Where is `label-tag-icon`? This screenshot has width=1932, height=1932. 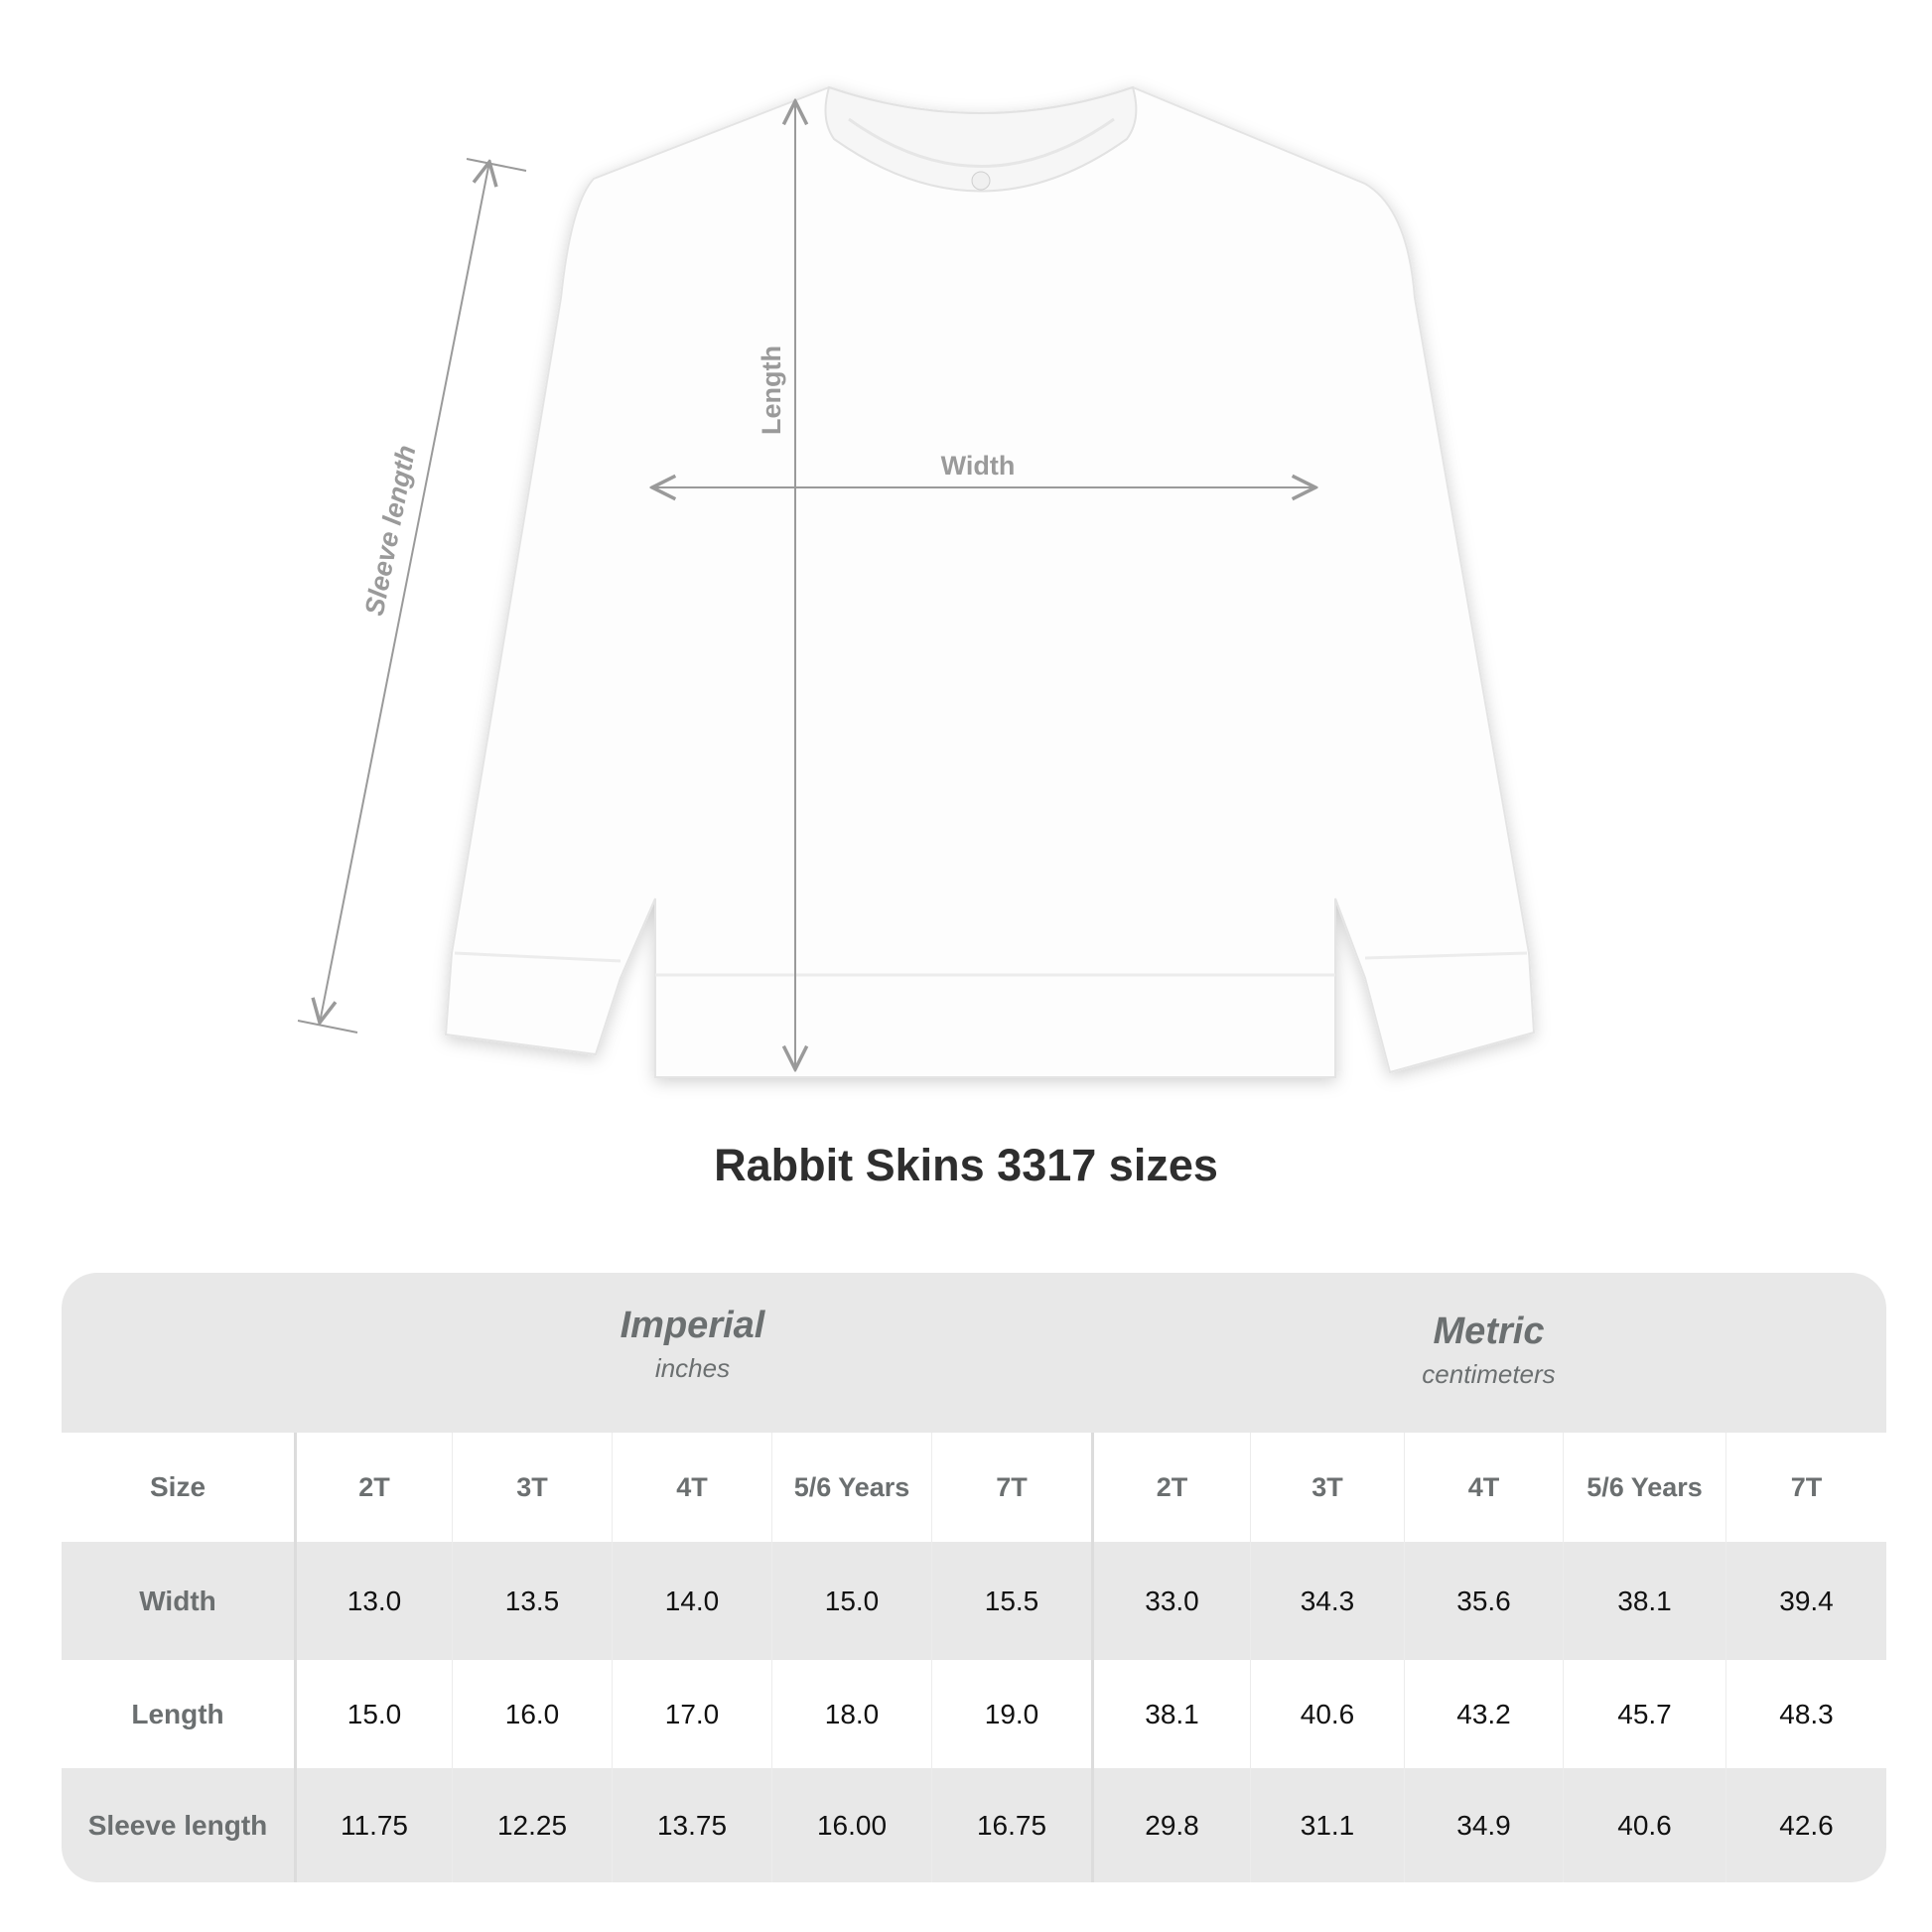
label-tag-icon is located at coordinates (981, 181).